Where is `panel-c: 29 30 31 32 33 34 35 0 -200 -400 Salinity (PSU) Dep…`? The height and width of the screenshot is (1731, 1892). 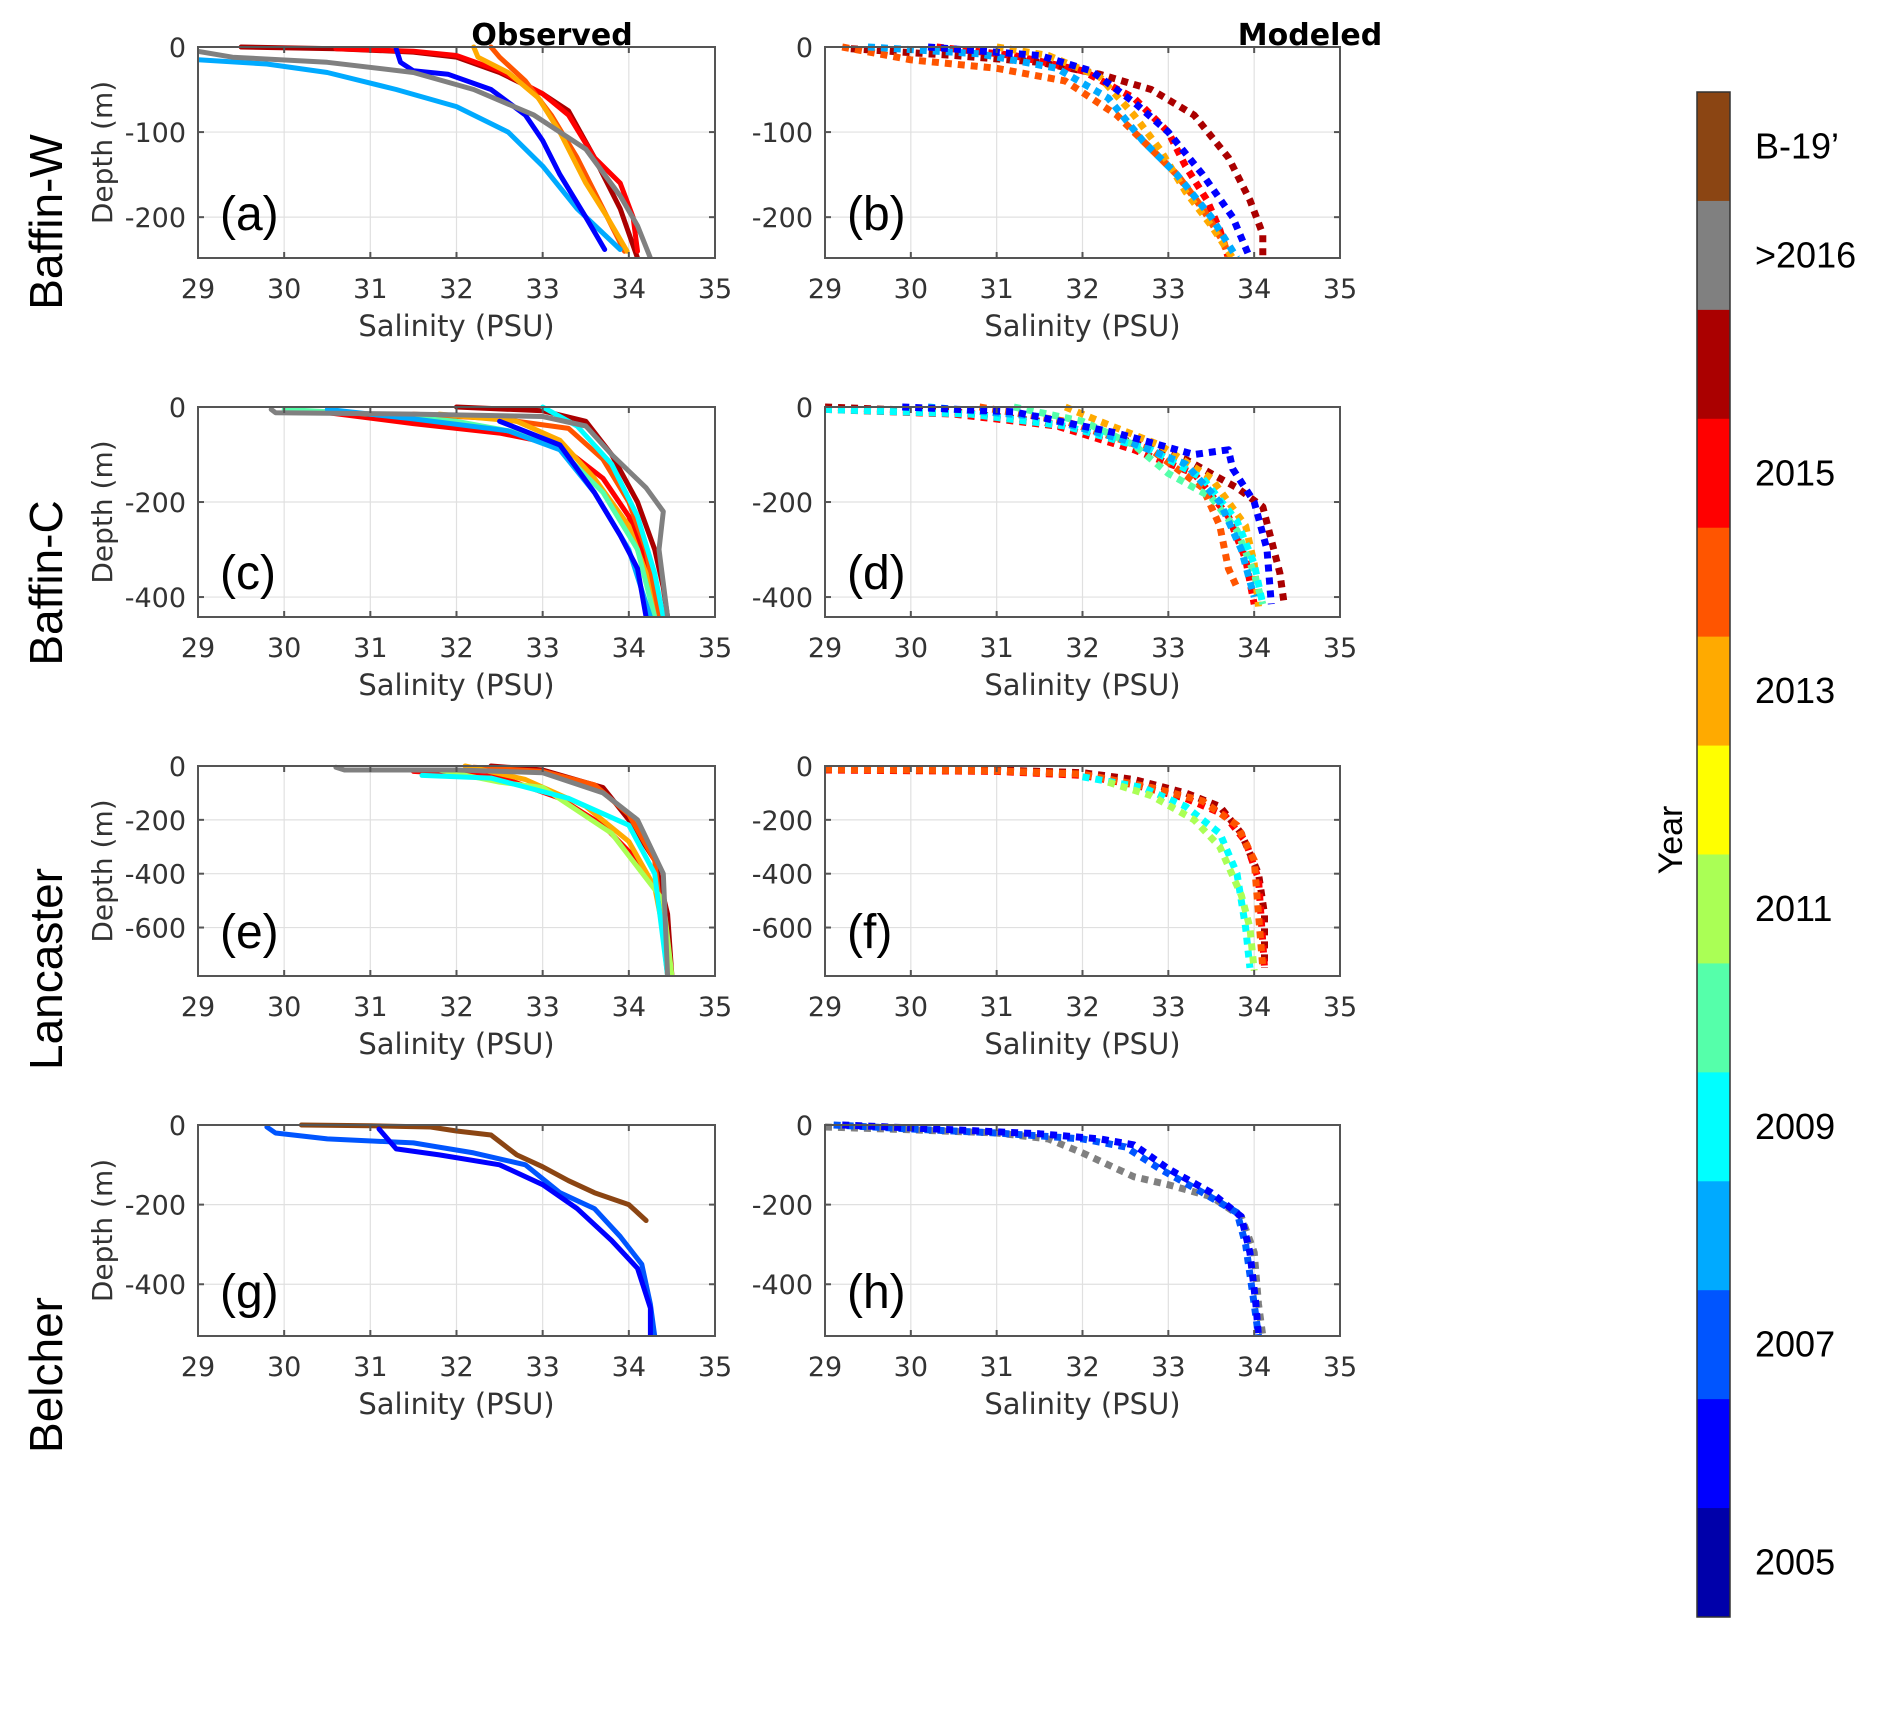
panel-c: 29 30 31 32 33 34 35 0 -200 -400 Salinity (PSU) Dep… is located at coordinates (409, 547).